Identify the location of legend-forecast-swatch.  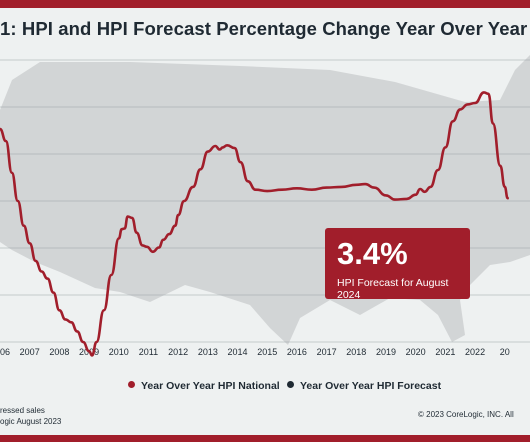
(290, 384).